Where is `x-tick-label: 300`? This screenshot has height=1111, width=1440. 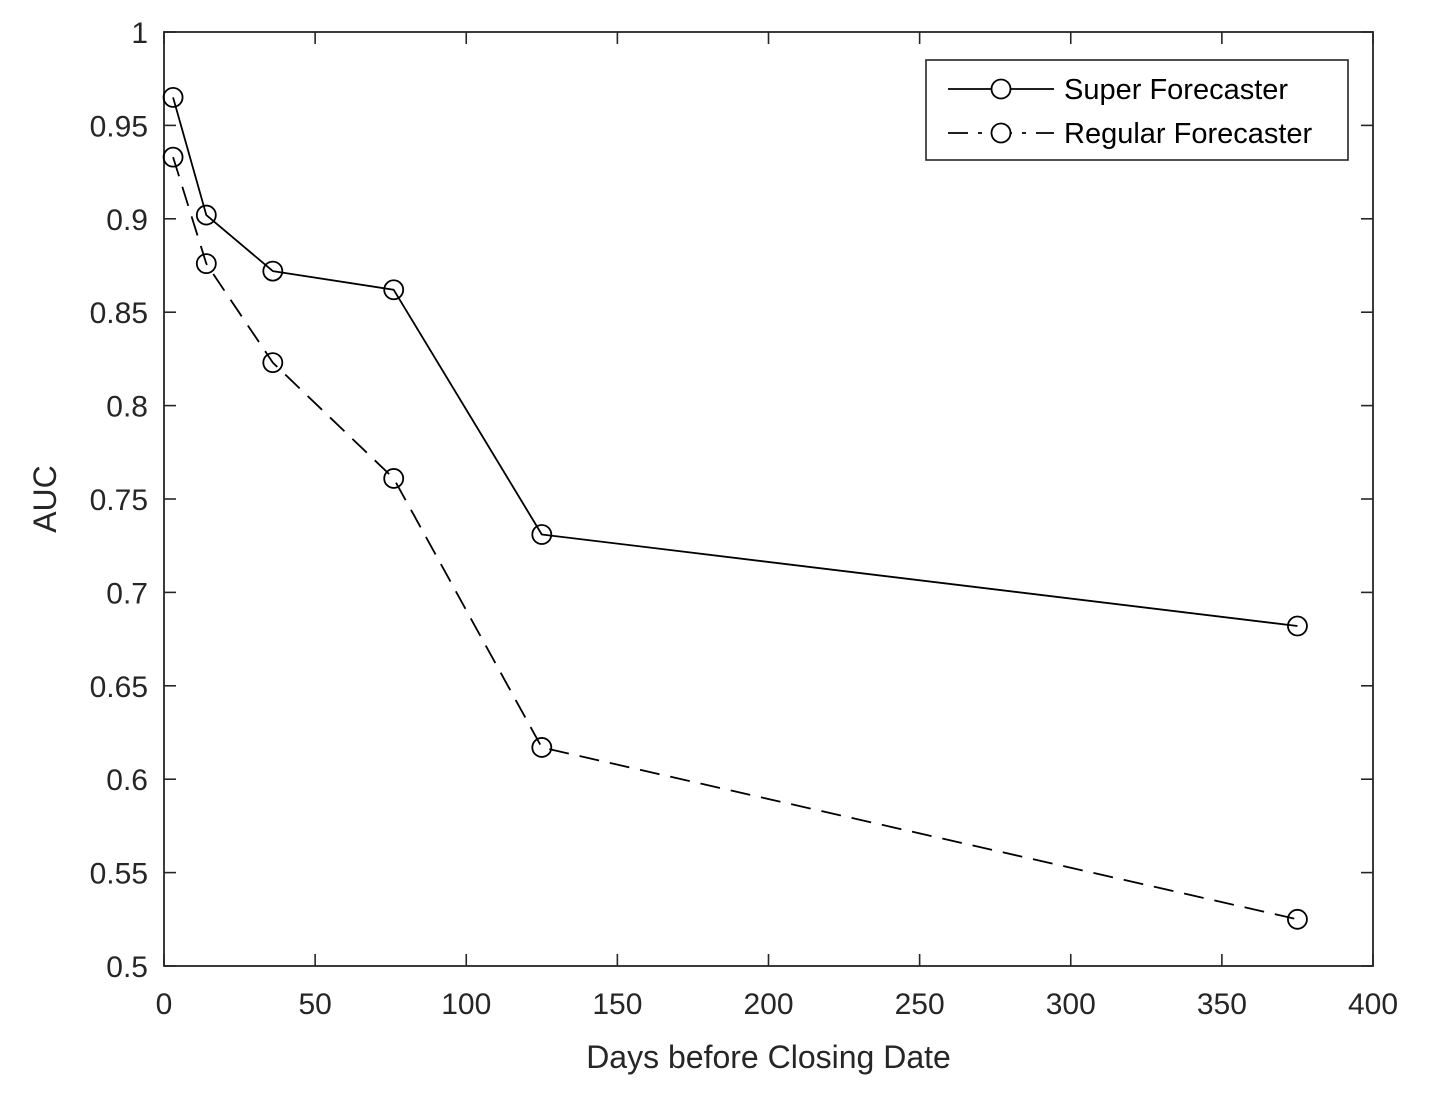
x-tick-label: 300 is located at coordinates (1071, 1004).